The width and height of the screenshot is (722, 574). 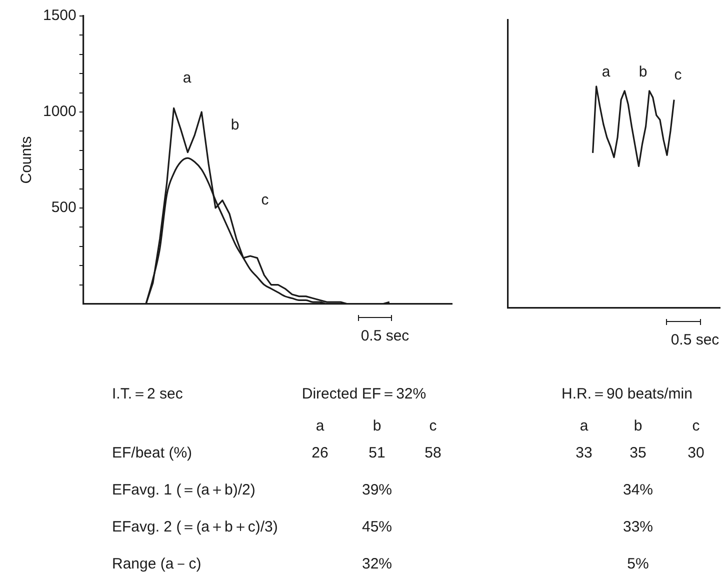 What do you see at coordinates (152, 453) in the screenshot?
I see `text: EF/beat (%)` at bounding box center [152, 453].